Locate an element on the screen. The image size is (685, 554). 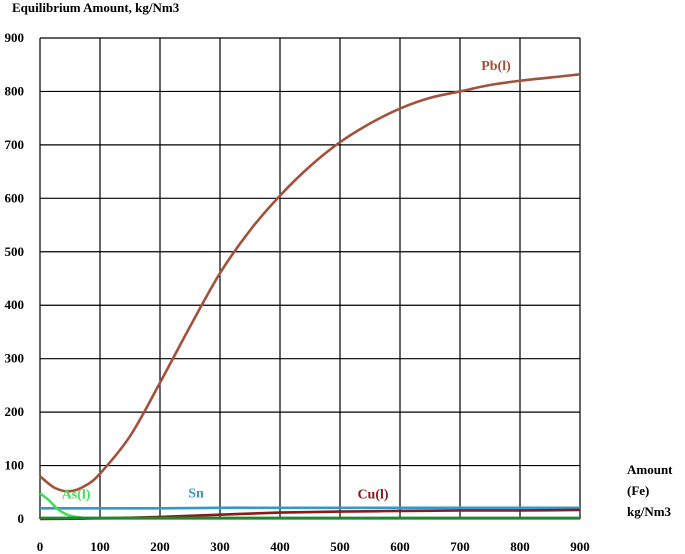
x-tick-label: 500 is located at coordinates (340, 546).